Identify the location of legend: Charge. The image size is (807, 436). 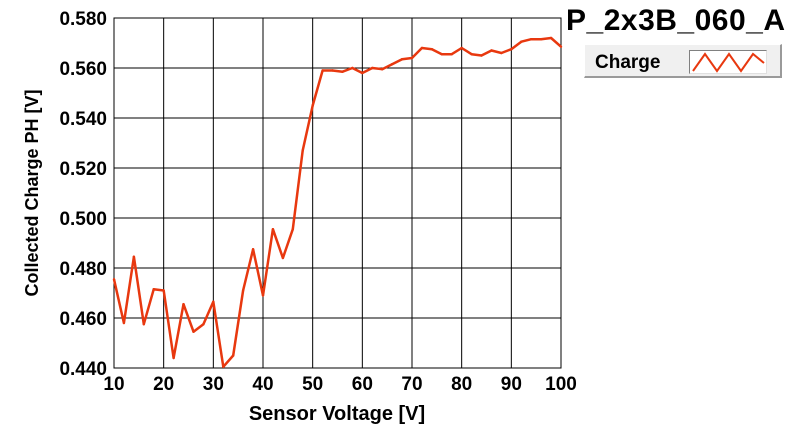
(683, 61).